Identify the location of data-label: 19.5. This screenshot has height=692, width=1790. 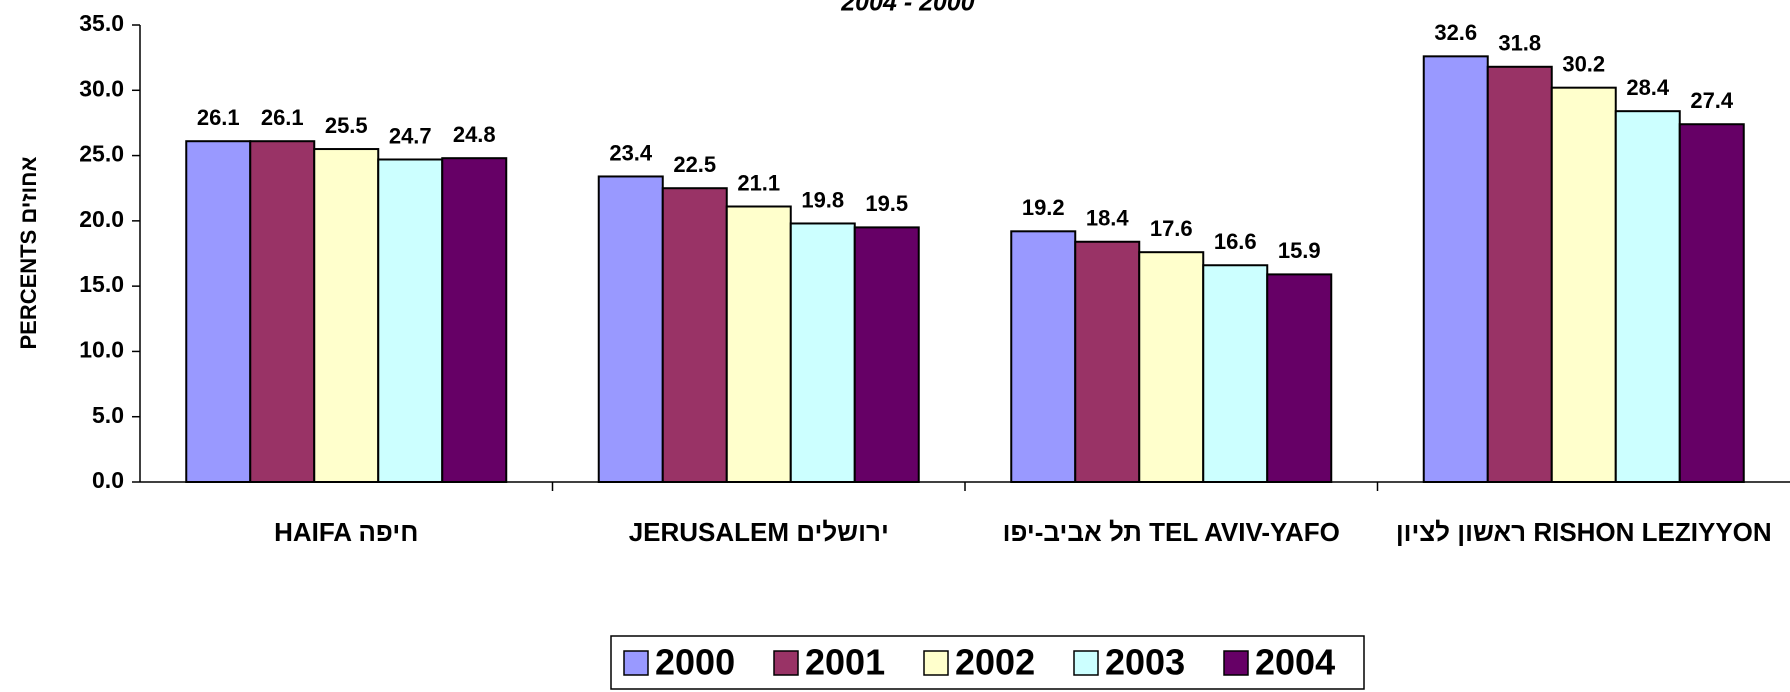
(886, 203).